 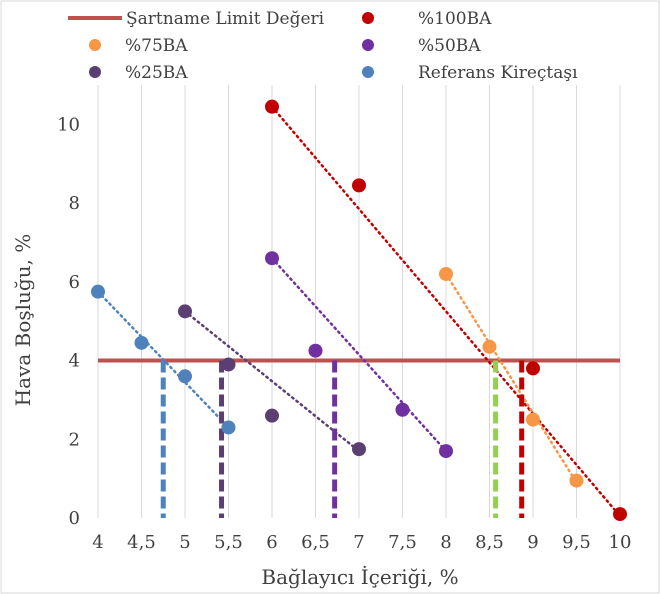 What do you see at coordinates (68, 124) in the screenshot?
I see `y-tick-label: 10` at bounding box center [68, 124].